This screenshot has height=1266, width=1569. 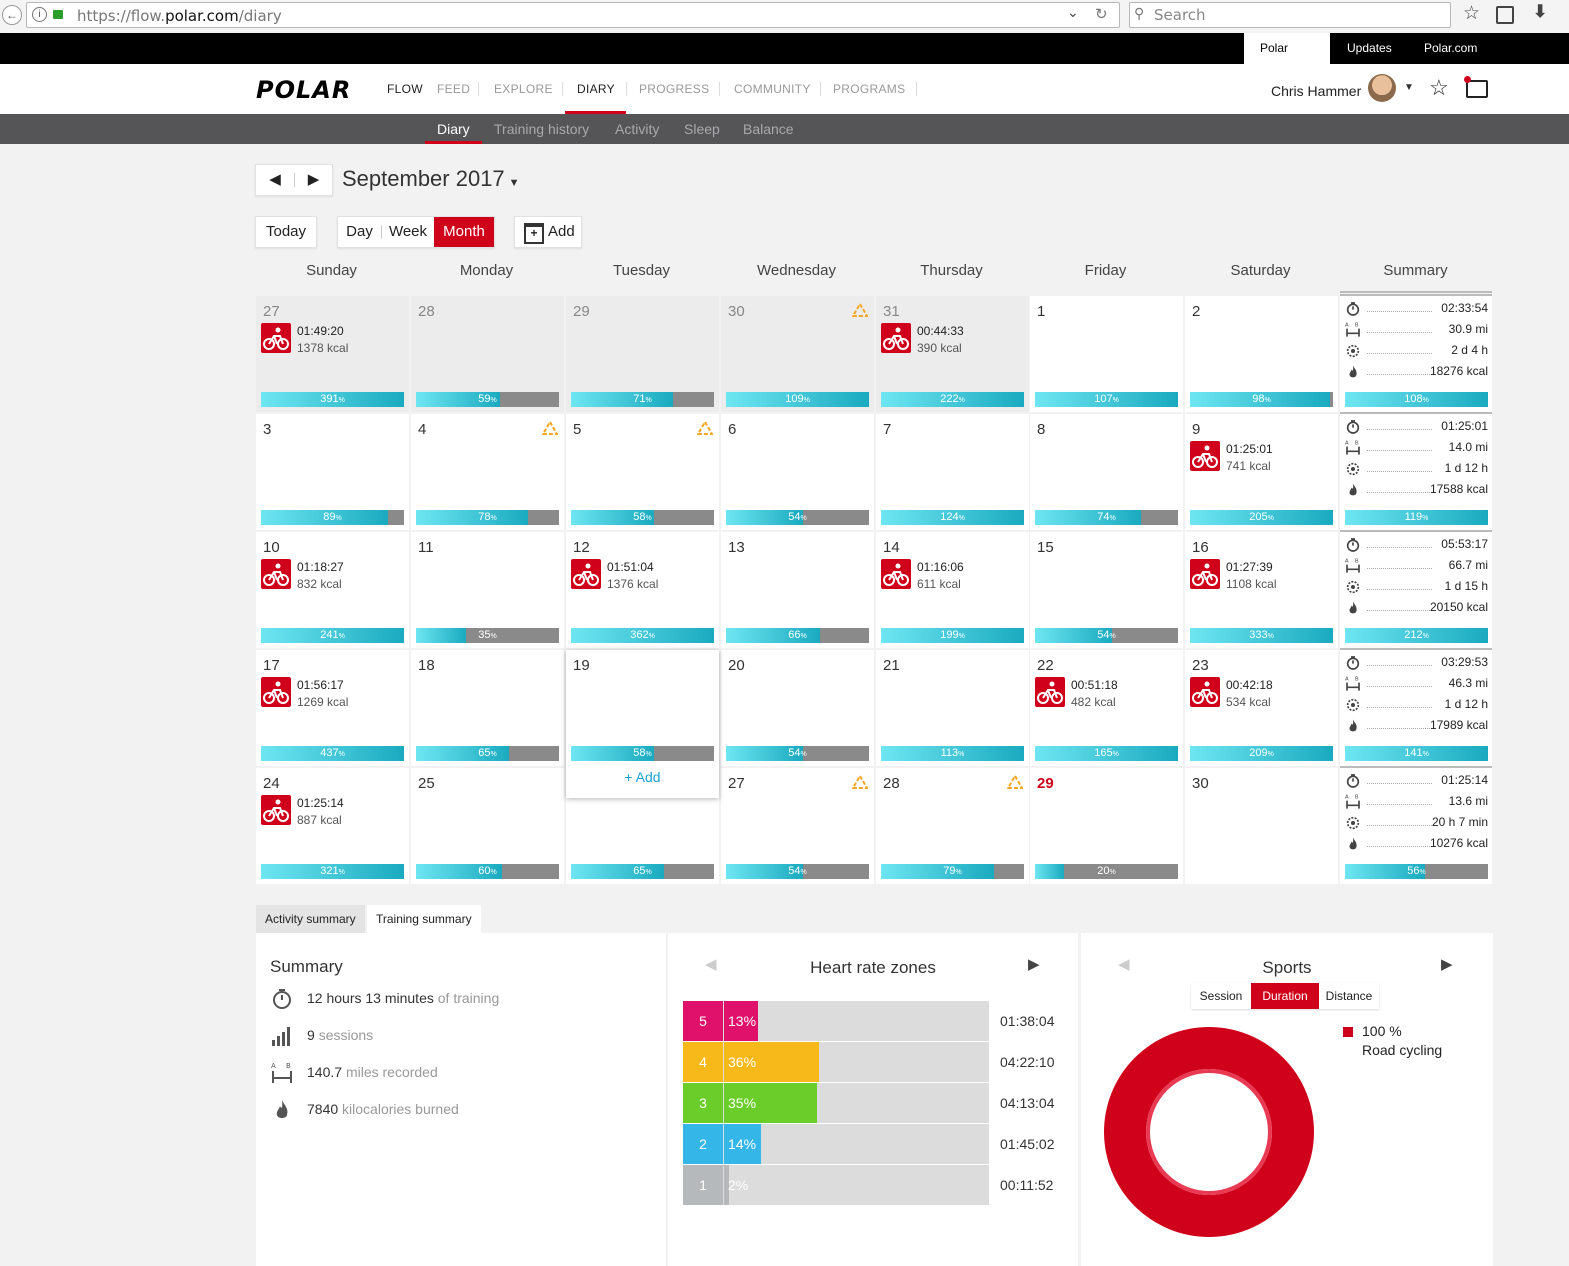 What do you see at coordinates (304, 90) in the screenshot?
I see `polar-logo: POLAR` at bounding box center [304, 90].